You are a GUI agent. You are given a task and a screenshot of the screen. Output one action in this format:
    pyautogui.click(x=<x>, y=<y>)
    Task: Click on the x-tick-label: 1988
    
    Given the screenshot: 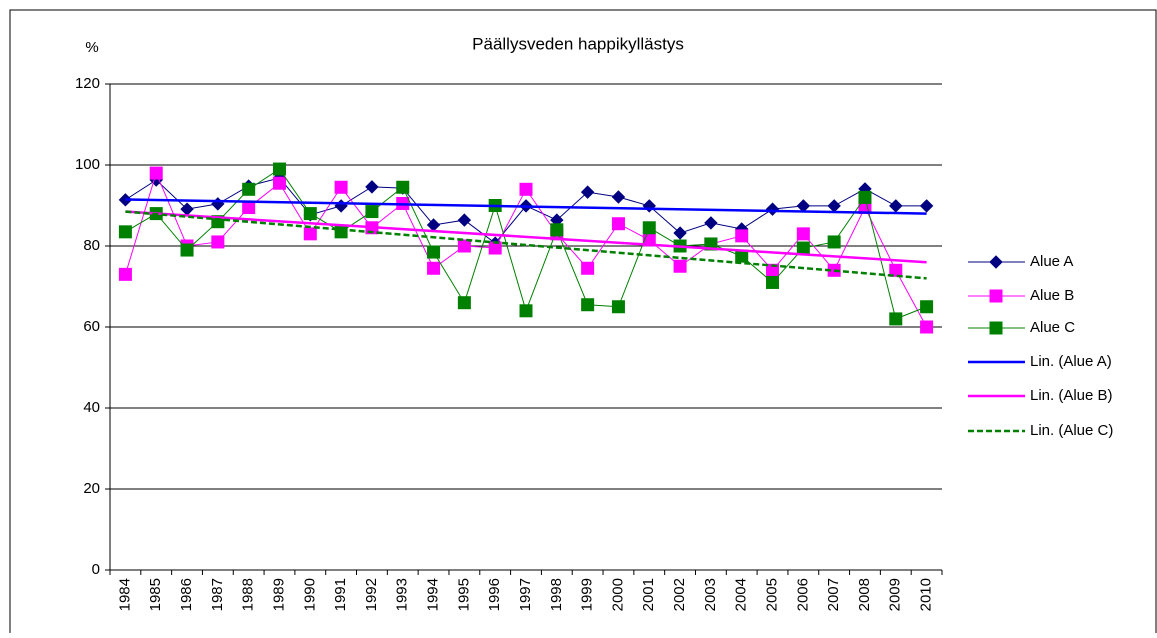 What is the action you would take?
    pyautogui.click(x=248, y=594)
    